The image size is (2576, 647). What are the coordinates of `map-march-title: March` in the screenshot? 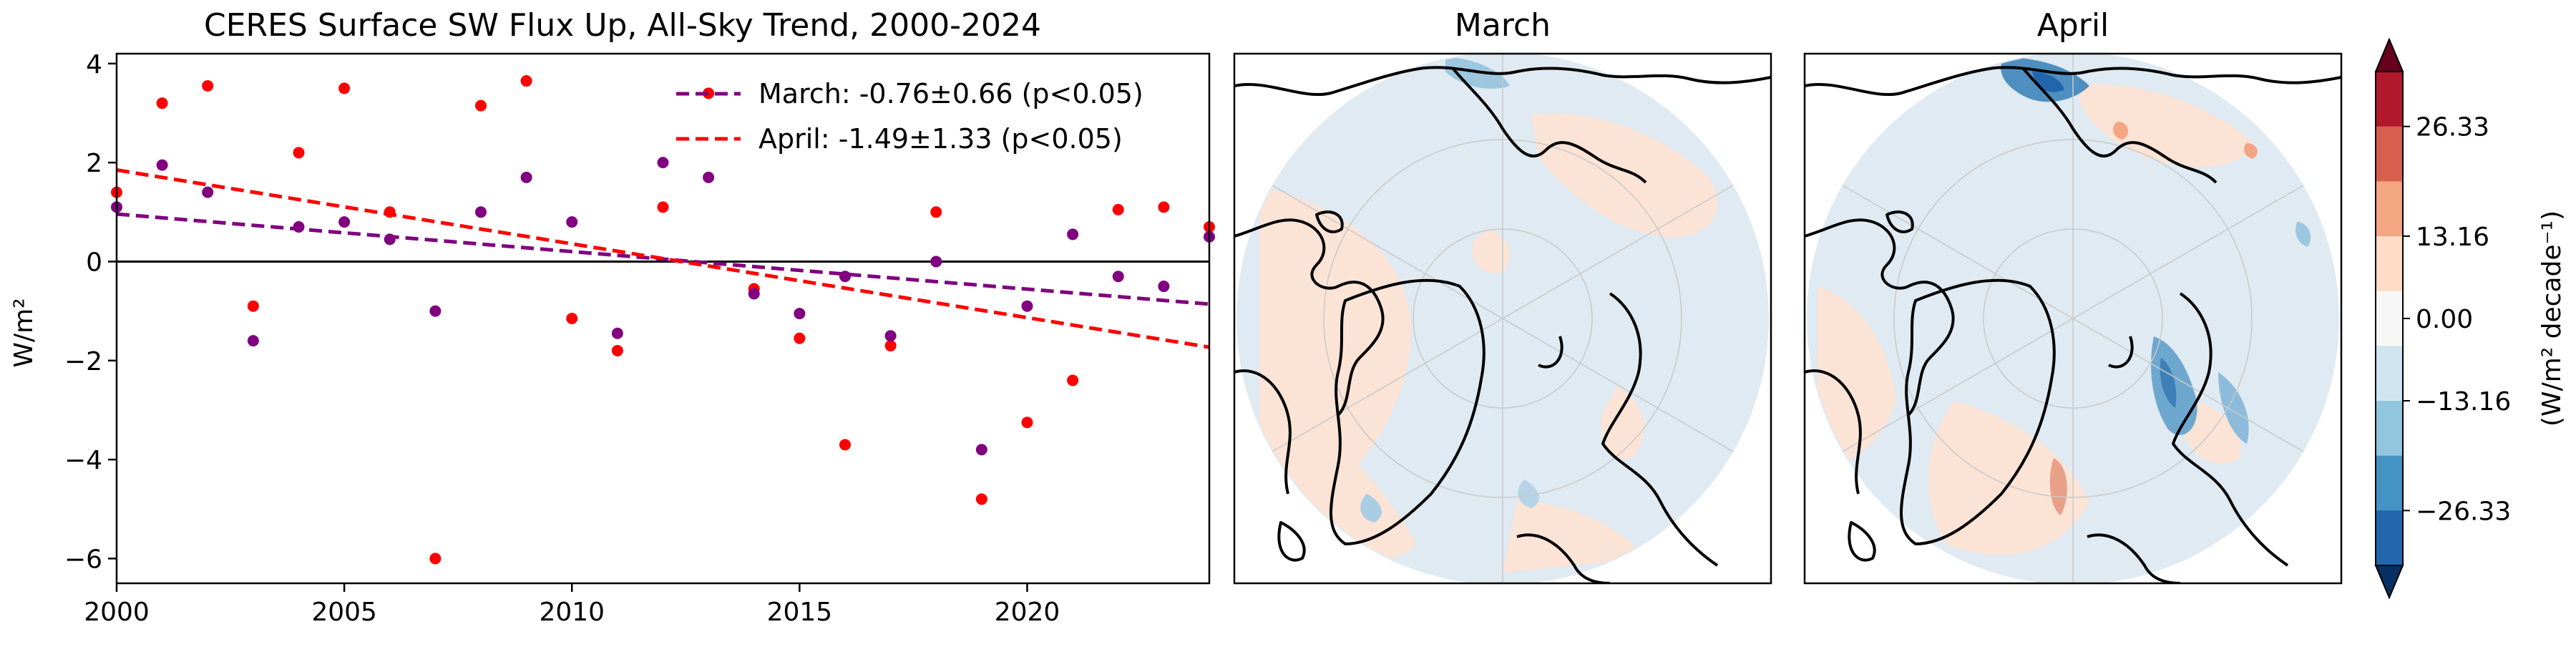 It's located at (1503, 25).